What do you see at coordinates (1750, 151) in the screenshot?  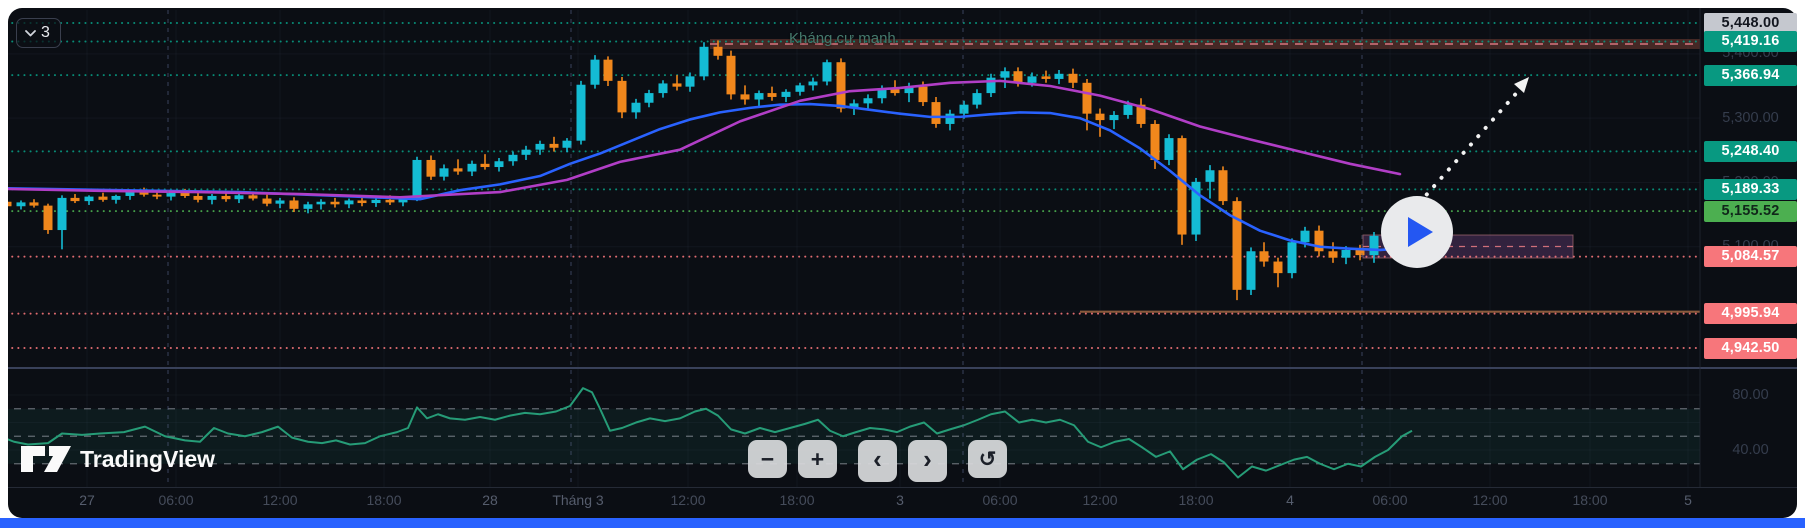 I see `price-level-label: 5,248.40` at bounding box center [1750, 151].